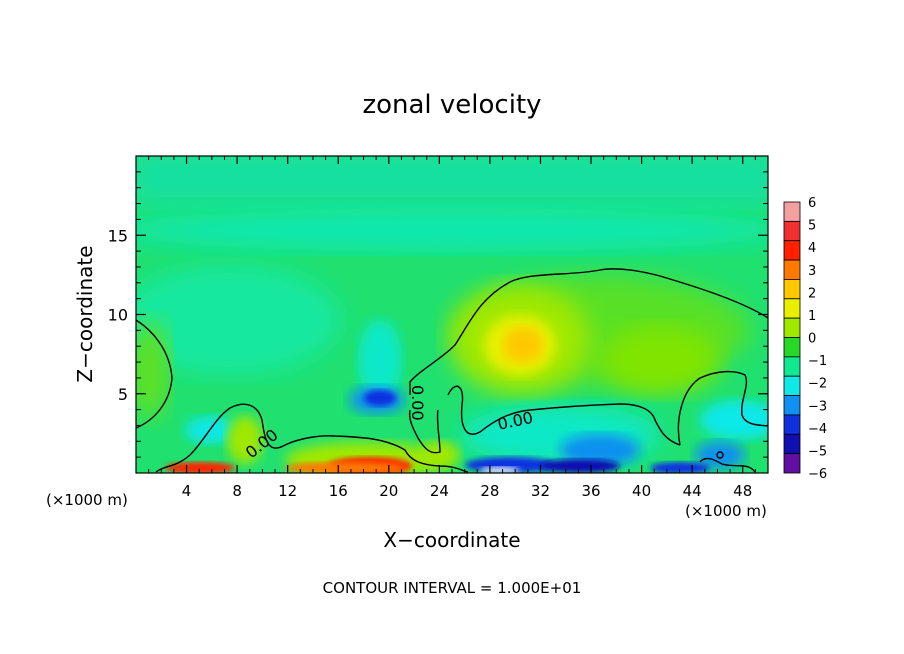 The image size is (904, 654). What do you see at coordinates (817, 406) in the screenshot?
I see `colorbar-label: −3` at bounding box center [817, 406].